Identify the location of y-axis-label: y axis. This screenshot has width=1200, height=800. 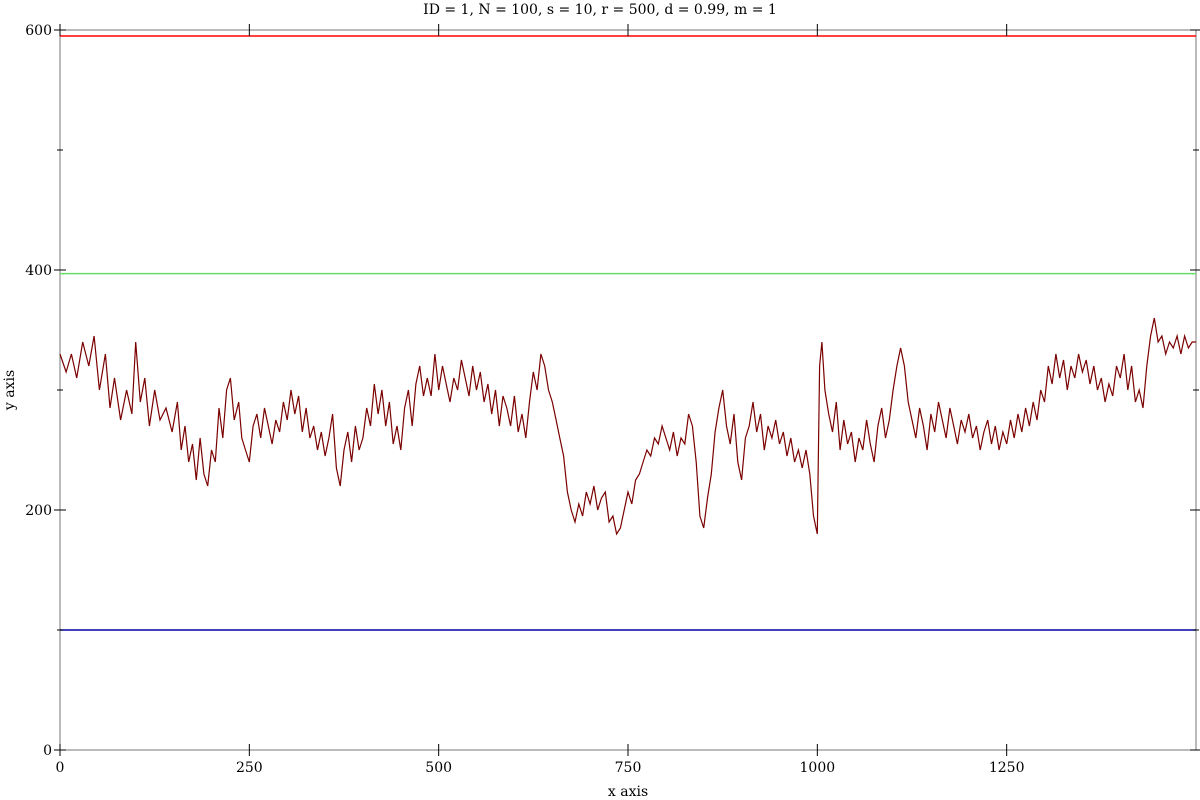
(10, 390).